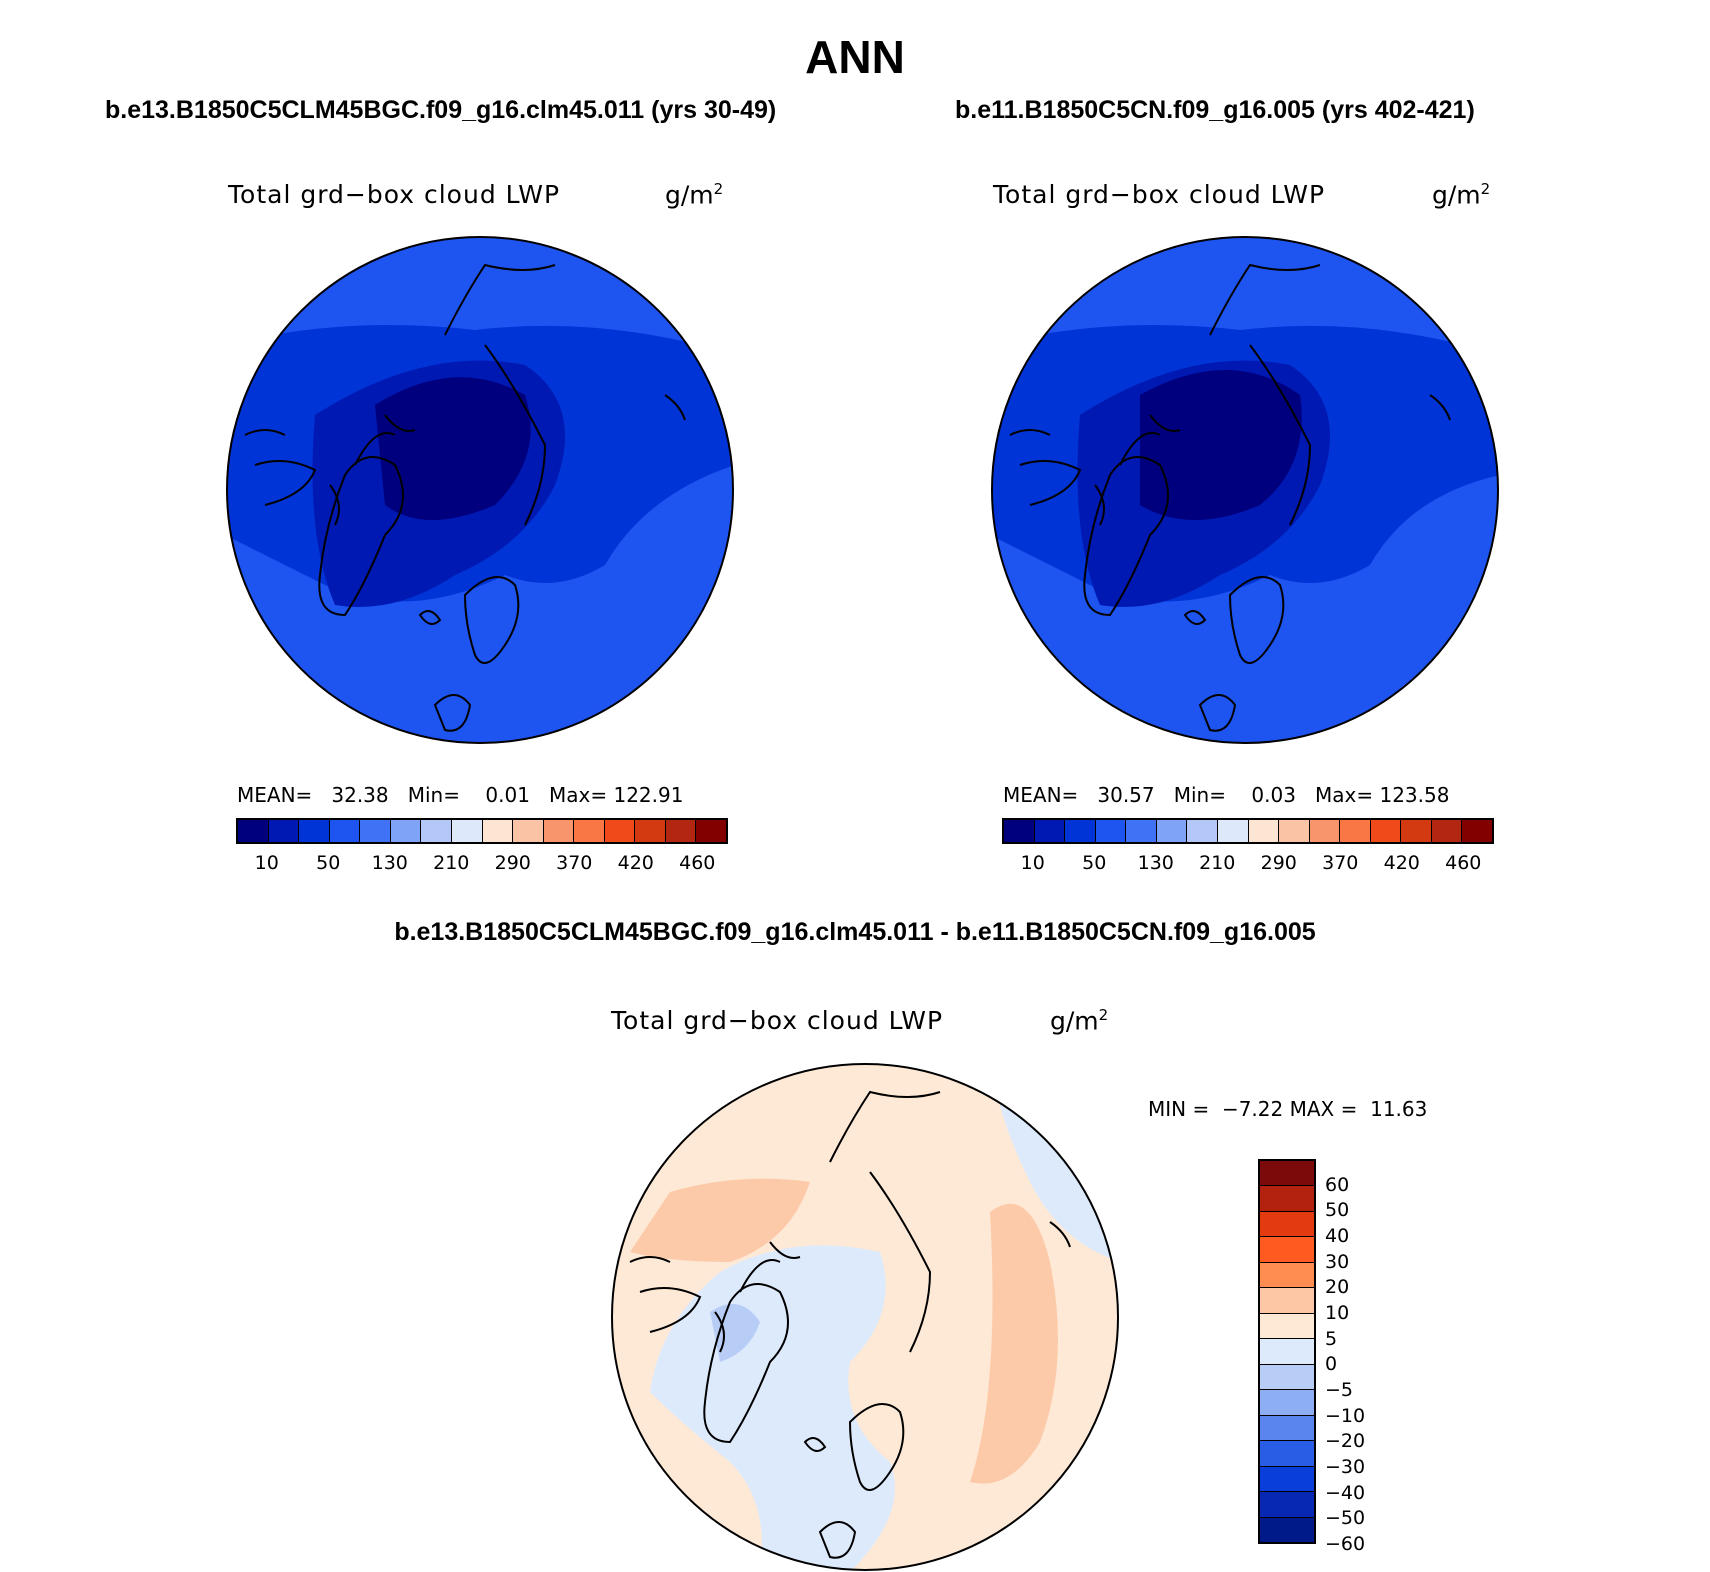 The height and width of the screenshot is (1572, 1710). I want to click on diff-colorbar-tick-label: −50, so click(1345, 1518).